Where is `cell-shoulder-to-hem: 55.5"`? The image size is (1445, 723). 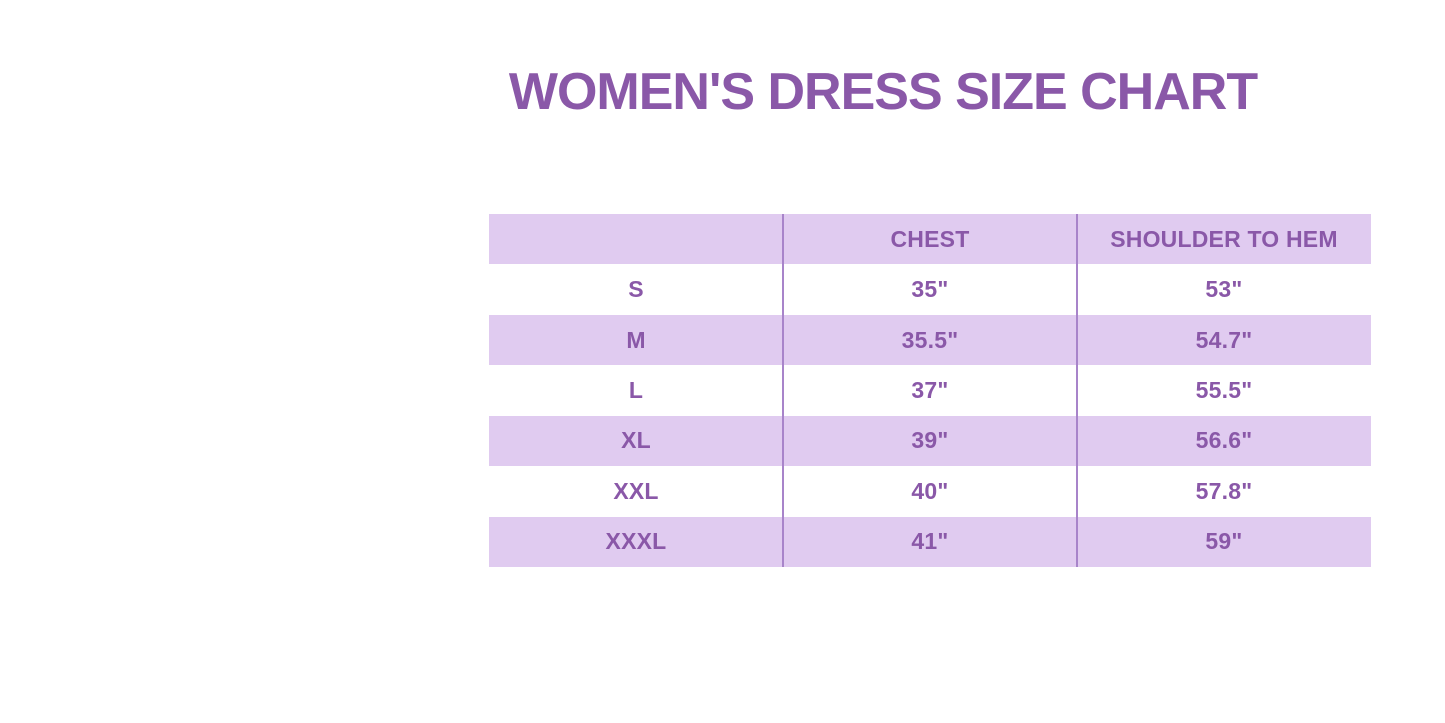
cell-shoulder-to-hem: 55.5" is located at coordinates (1224, 389).